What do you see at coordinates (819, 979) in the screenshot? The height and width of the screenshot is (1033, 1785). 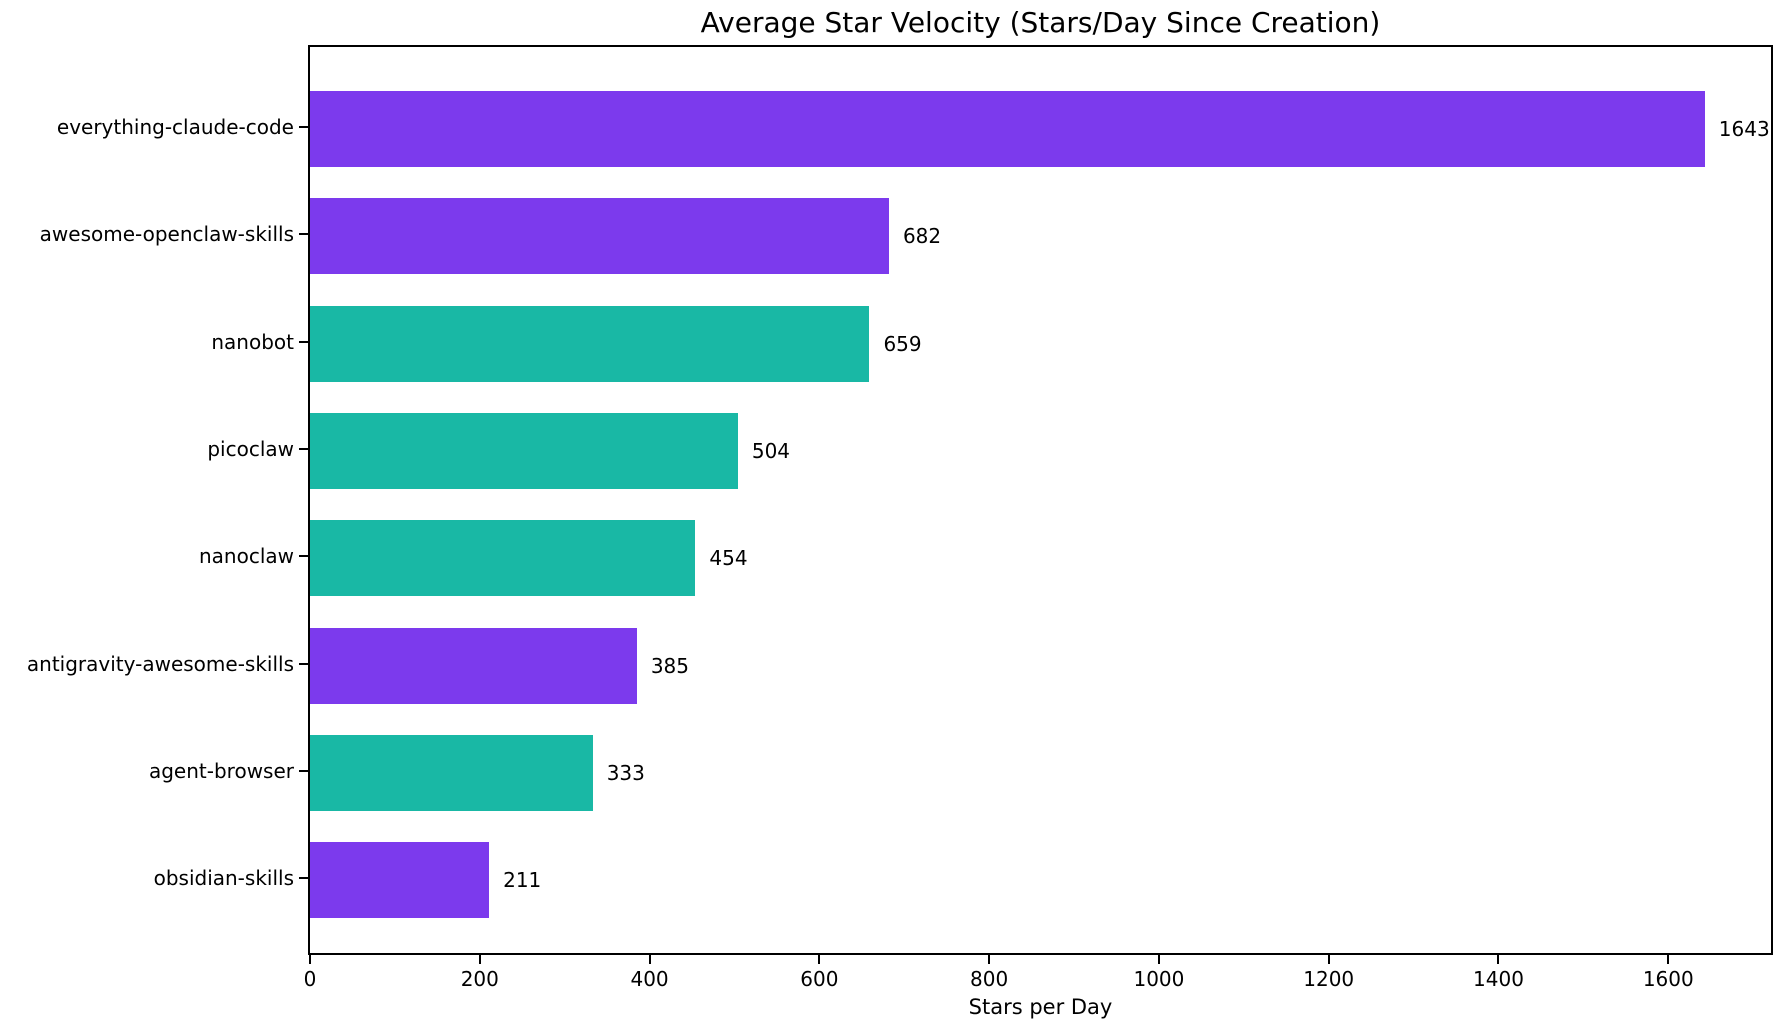 I see `x-tick-label: 600` at bounding box center [819, 979].